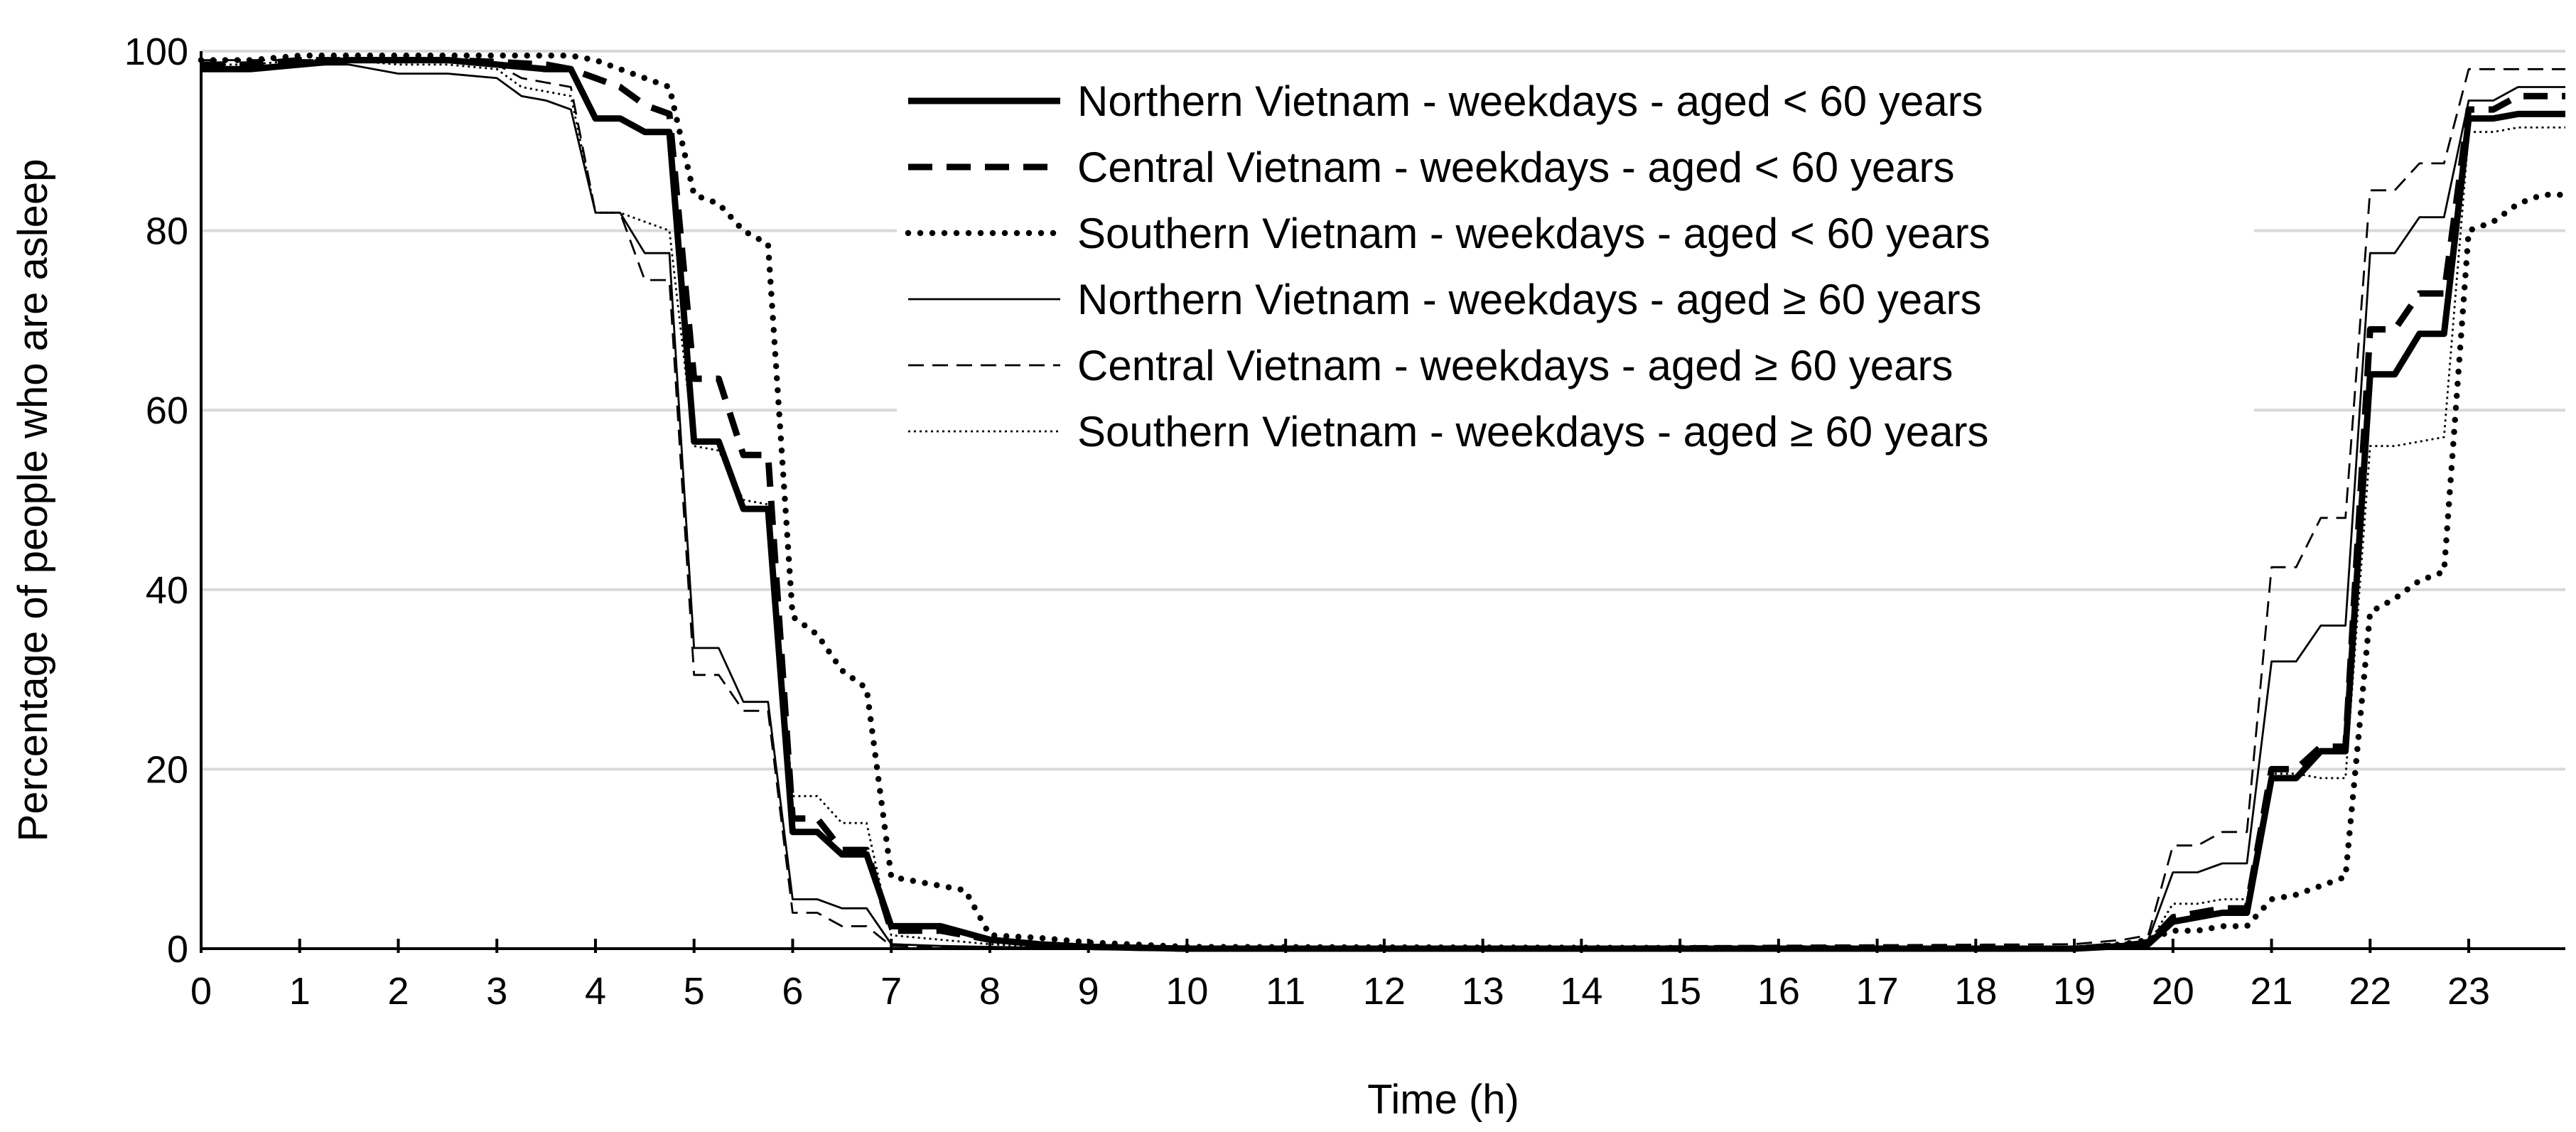  Describe the element at coordinates (2272, 991) in the screenshot. I see `x-tick-label: 21` at that location.